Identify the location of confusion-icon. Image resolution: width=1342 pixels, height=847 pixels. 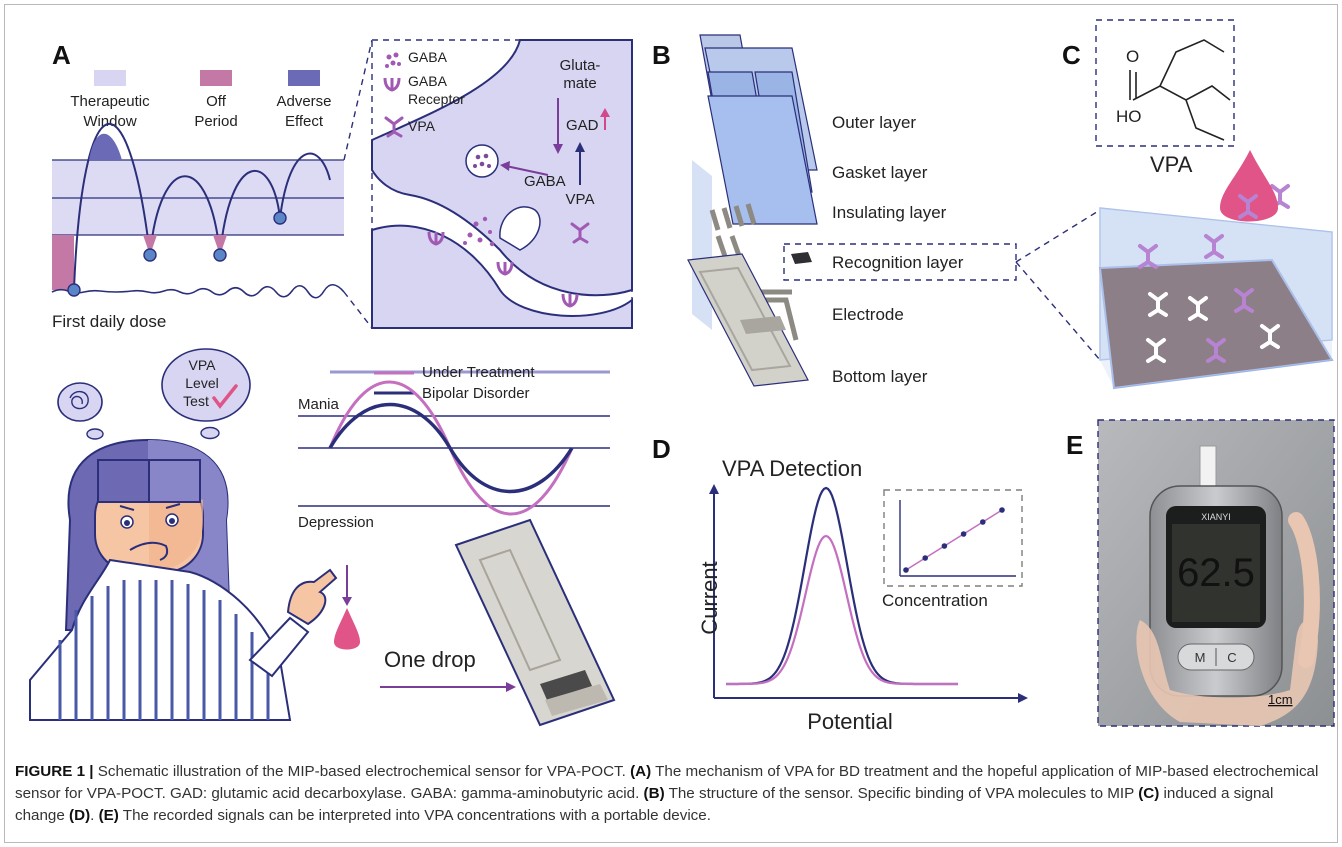
(79, 400).